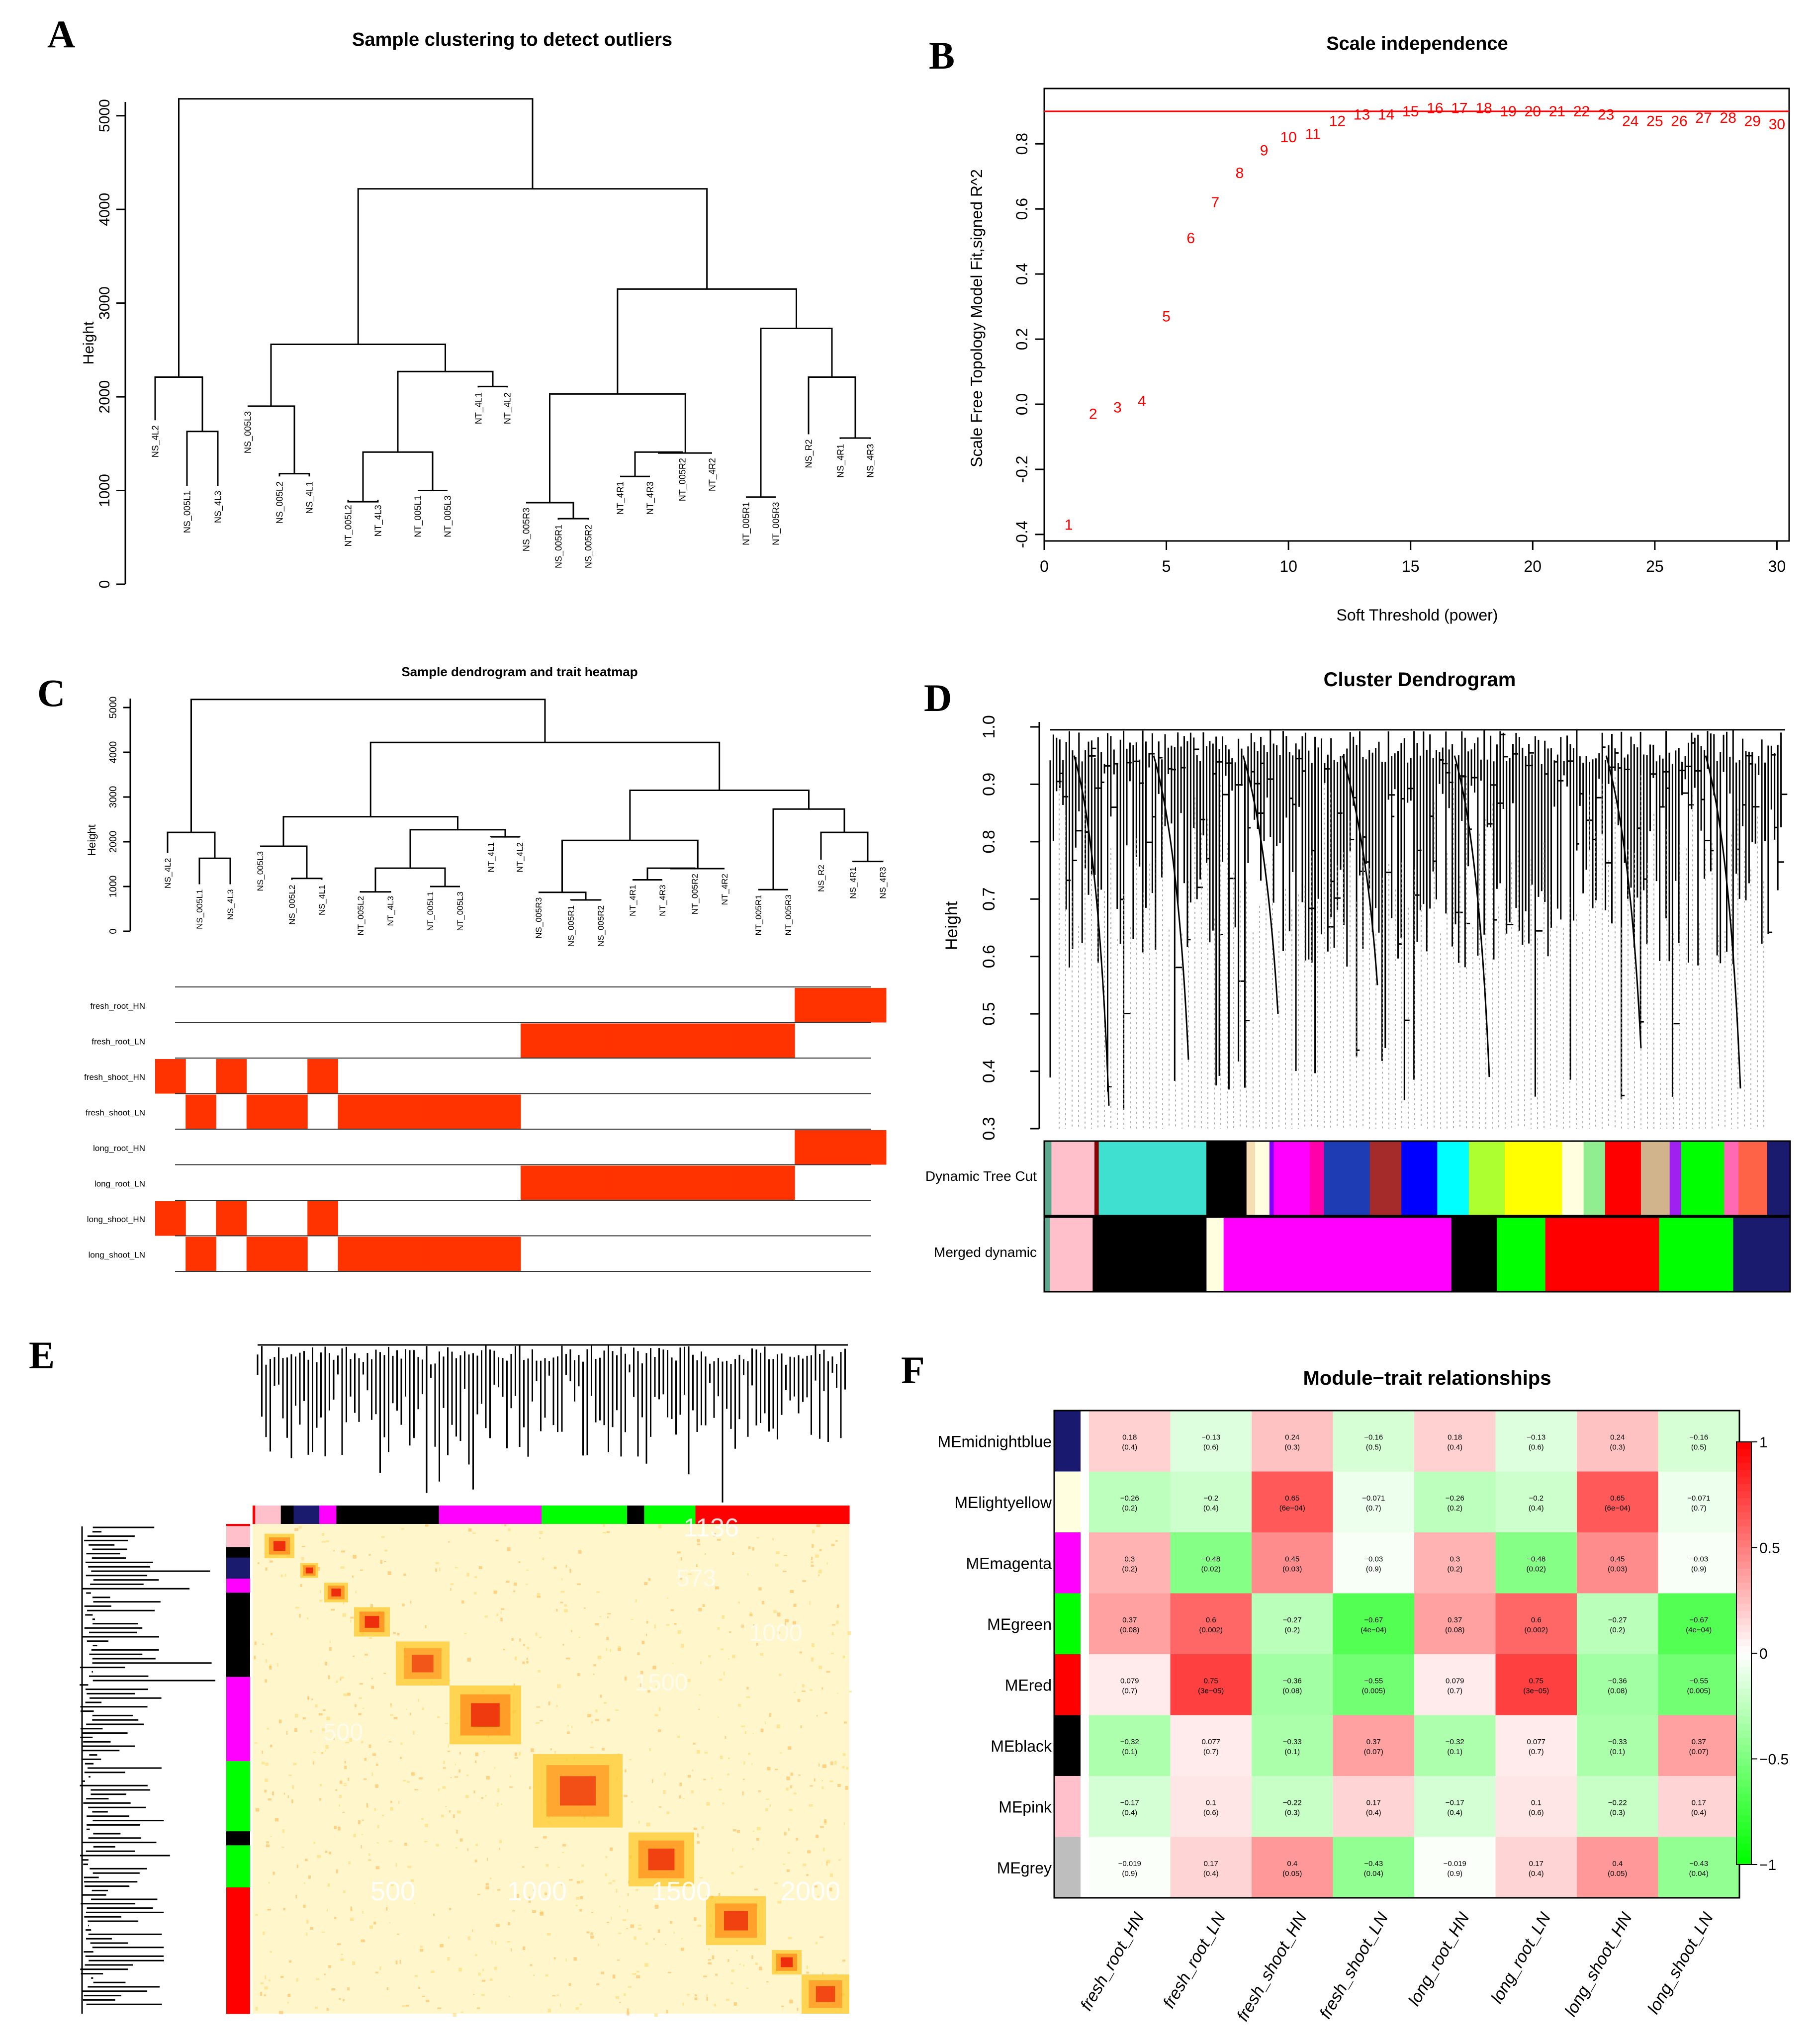 The width and height of the screenshot is (1815, 2044). Describe the element at coordinates (1130, 1563) in the screenshot. I see `f-cell-MEmagenta-fresh_root_HN` at that location.